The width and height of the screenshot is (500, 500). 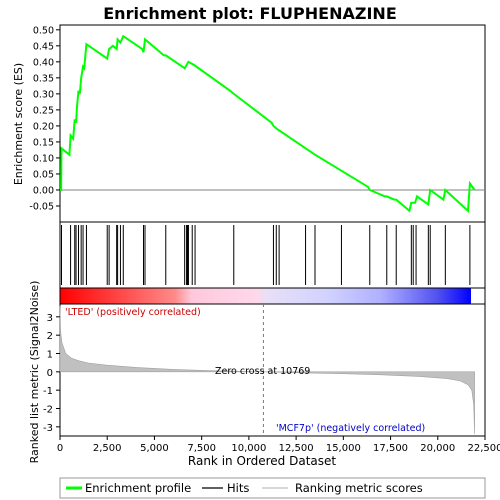 What do you see at coordinates (248, 448) in the screenshot?
I see `metric-x-tick-label: 10,000` at bounding box center [248, 448].